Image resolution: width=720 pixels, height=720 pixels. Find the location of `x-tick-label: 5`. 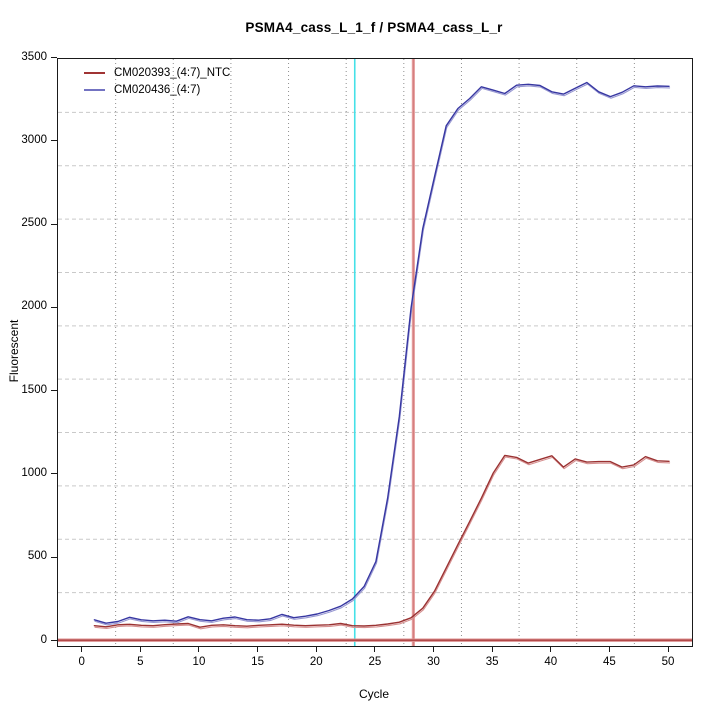

x-tick-label: 5 is located at coordinates (140, 662).